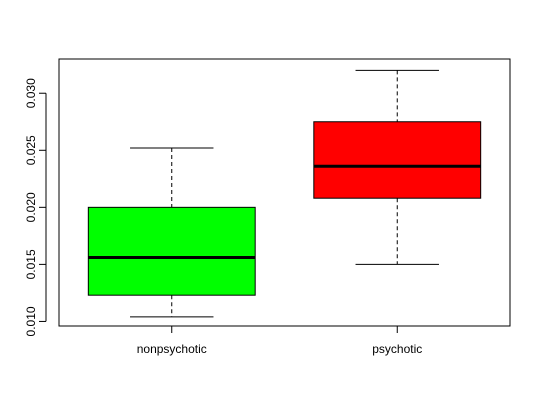  I want to click on x-axis: nonpsychotic psychotic, so click(279, 341).